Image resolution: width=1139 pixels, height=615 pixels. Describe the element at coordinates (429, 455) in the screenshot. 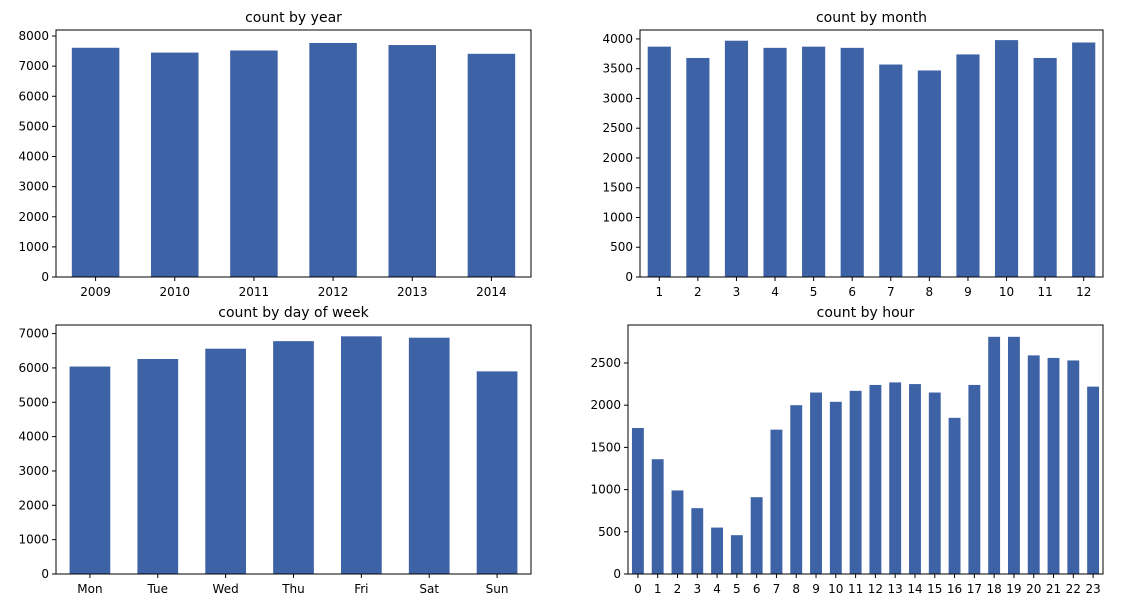

I see `bar-Sat` at that location.